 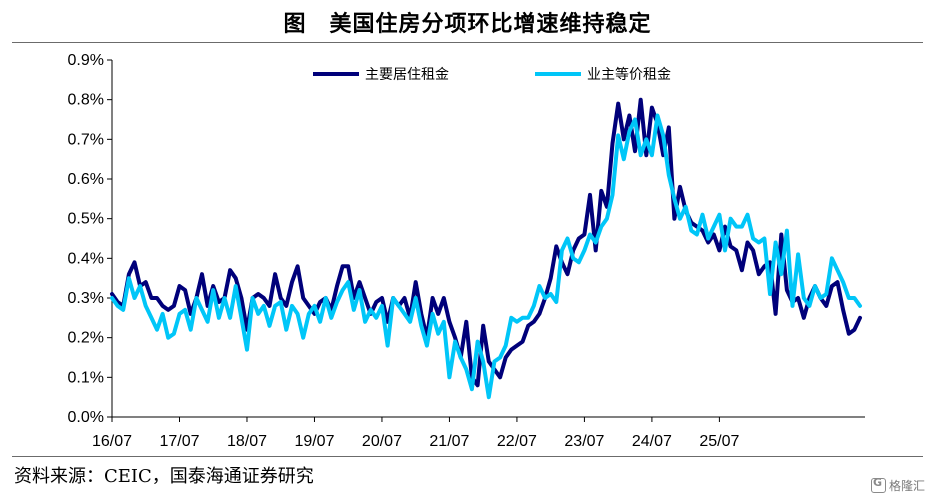 I want to click on legend-label-1: 主要居住租金, so click(x=407, y=75).